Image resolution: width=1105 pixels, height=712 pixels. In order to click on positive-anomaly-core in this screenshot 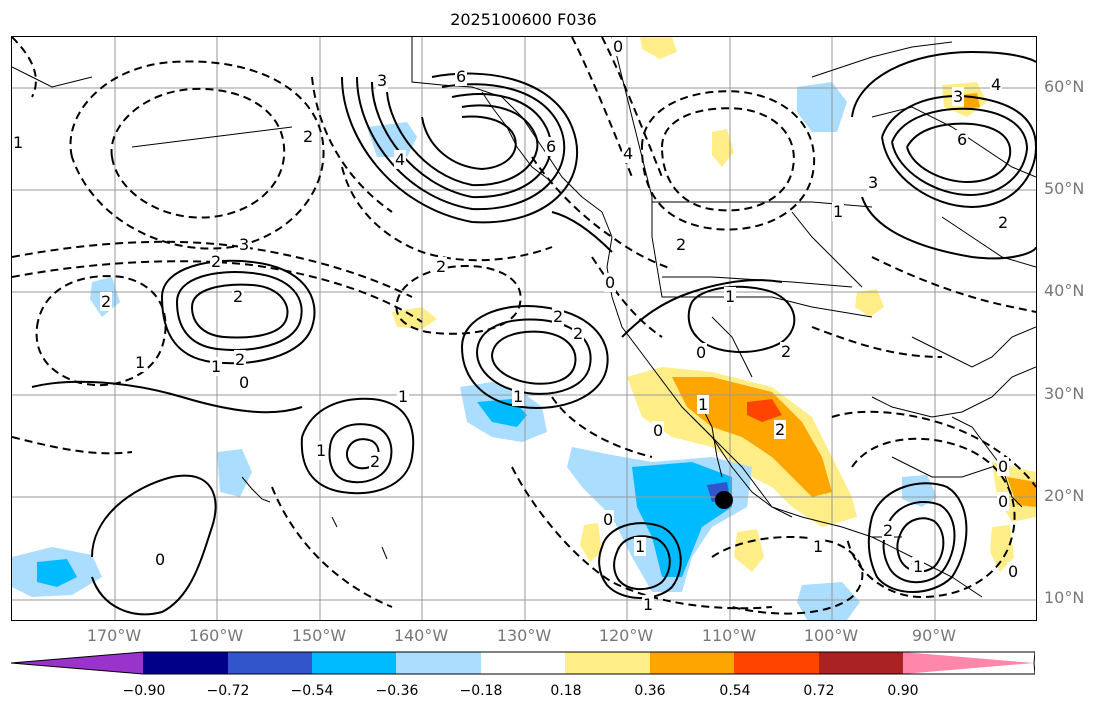, I will do `click(752, 437)`.